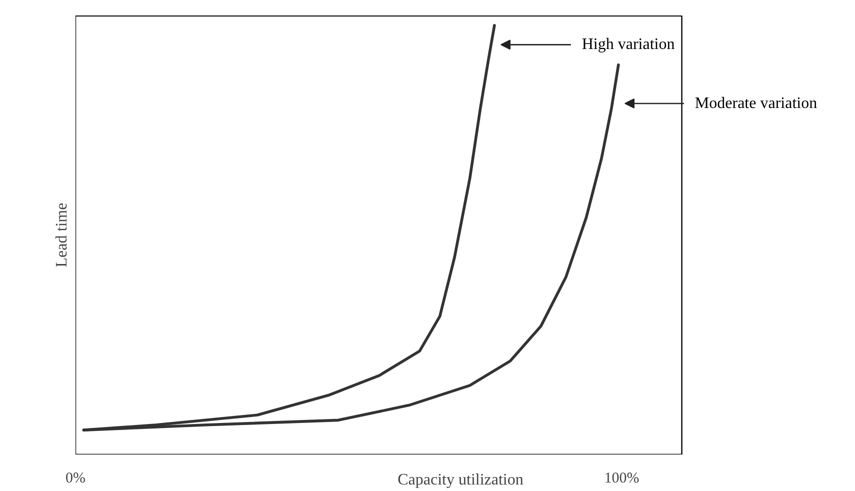  I want to click on x-tick-label: 100%, so click(622, 478).